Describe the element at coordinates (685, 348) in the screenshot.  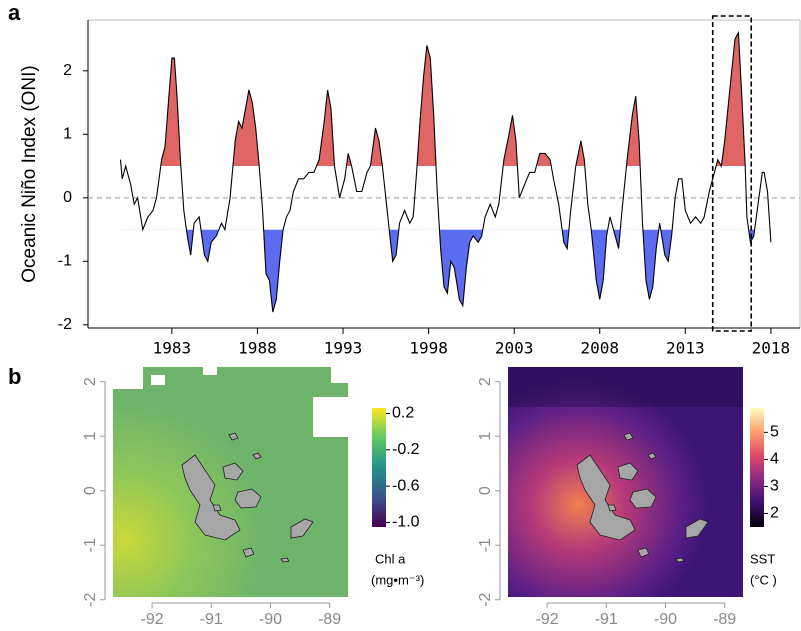
I see `x-tick-label: 2013` at that location.